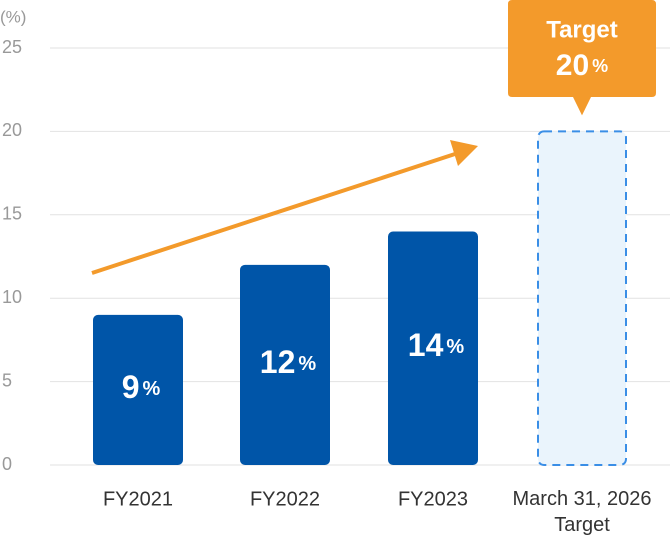 This screenshot has width=670, height=537. I want to click on value-label: 9%, so click(141, 387).